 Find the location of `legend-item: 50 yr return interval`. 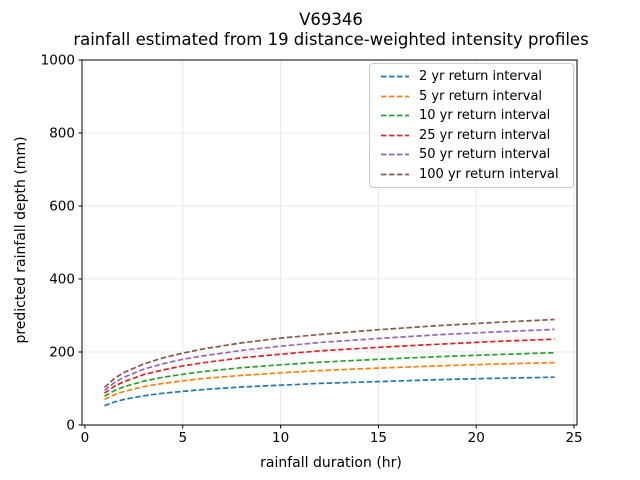

legend-item: 50 yr return interval is located at coordinates (471, 154).